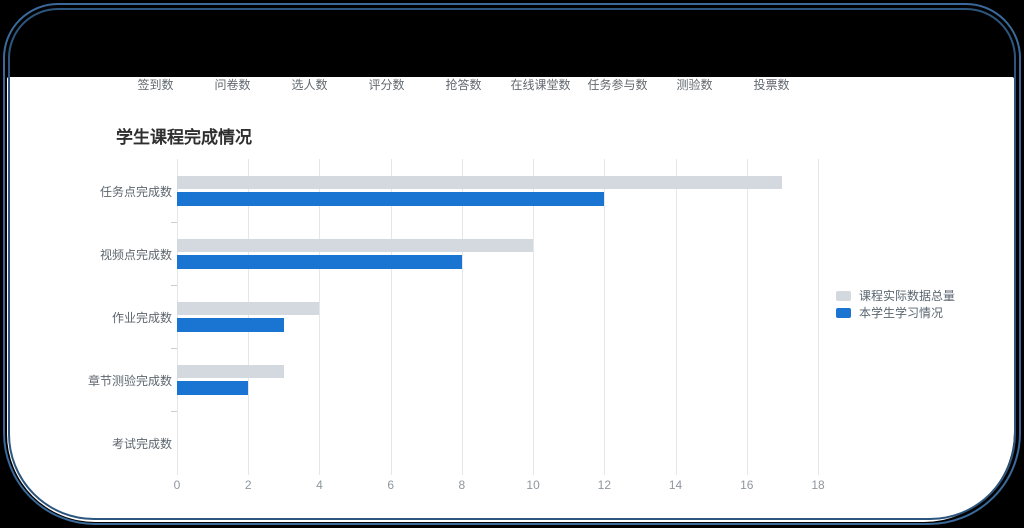  What do you see at coordinates (177, 485) in the screenshot?
I see `x-tick-label-0: 0` at bounding box center [177, 485].